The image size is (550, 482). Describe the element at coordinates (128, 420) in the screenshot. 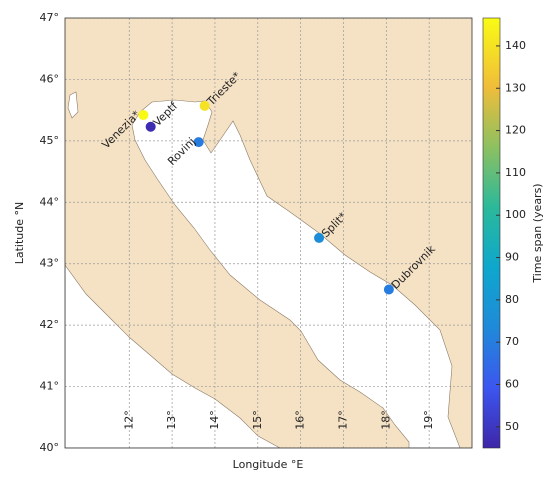

I see `x-tick-label: 12°` at that location.